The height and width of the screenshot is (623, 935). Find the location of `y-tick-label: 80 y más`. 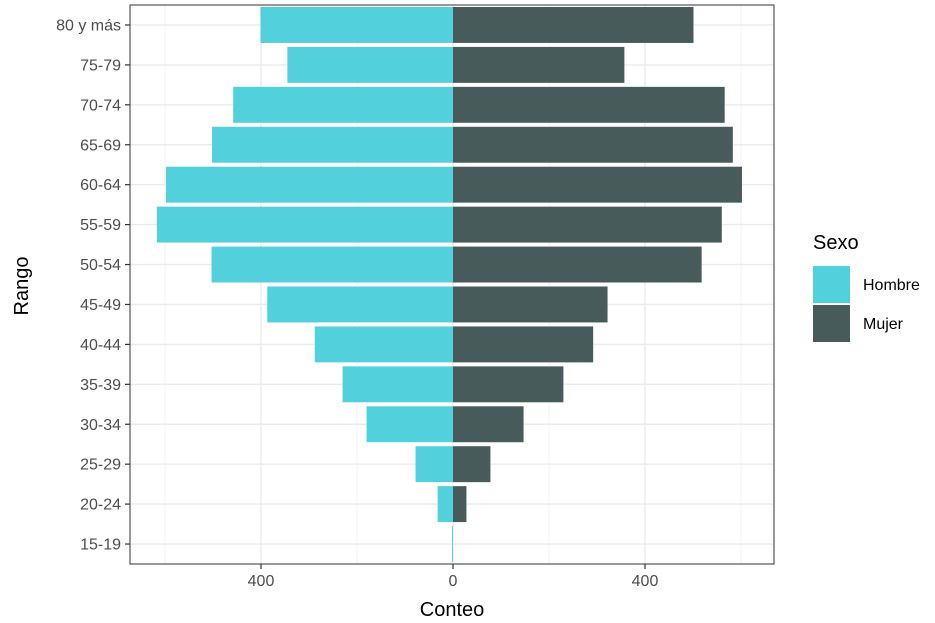

y-tick-label: 80 y más is located at coordinates (88, 25).